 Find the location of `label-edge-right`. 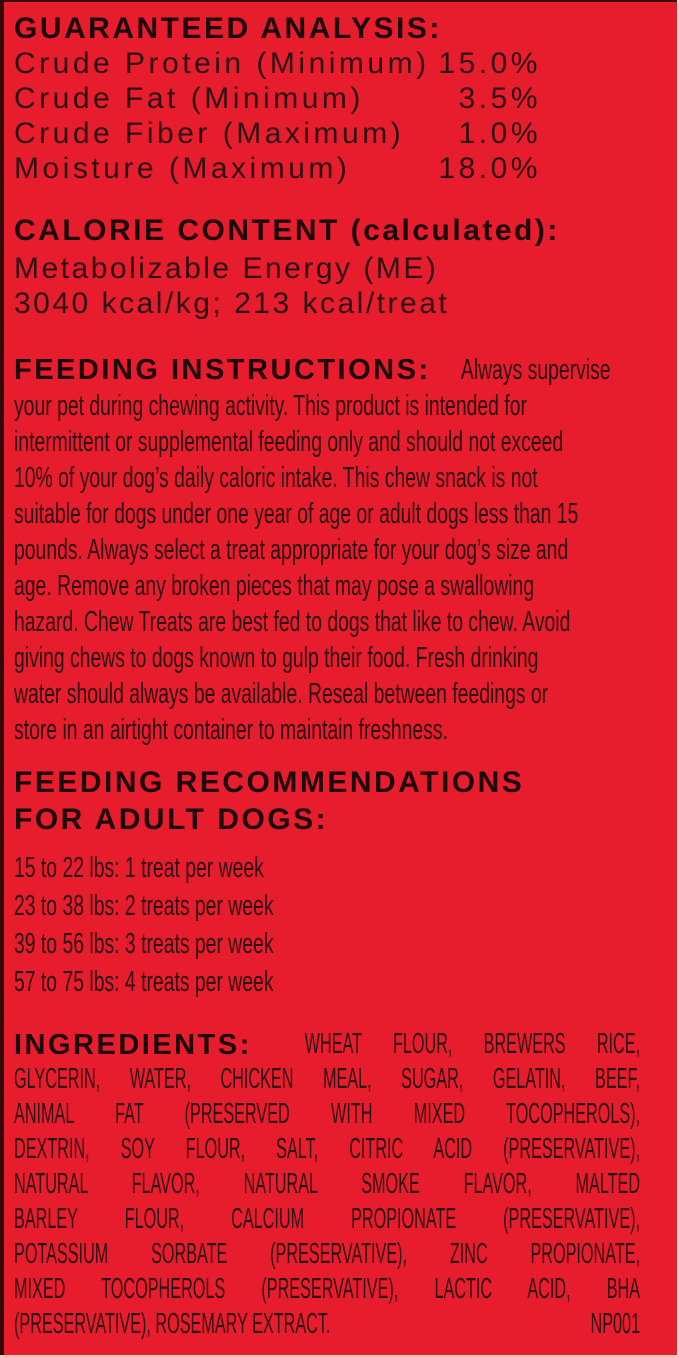

label-edge-right is located at coordinates (678, 679).